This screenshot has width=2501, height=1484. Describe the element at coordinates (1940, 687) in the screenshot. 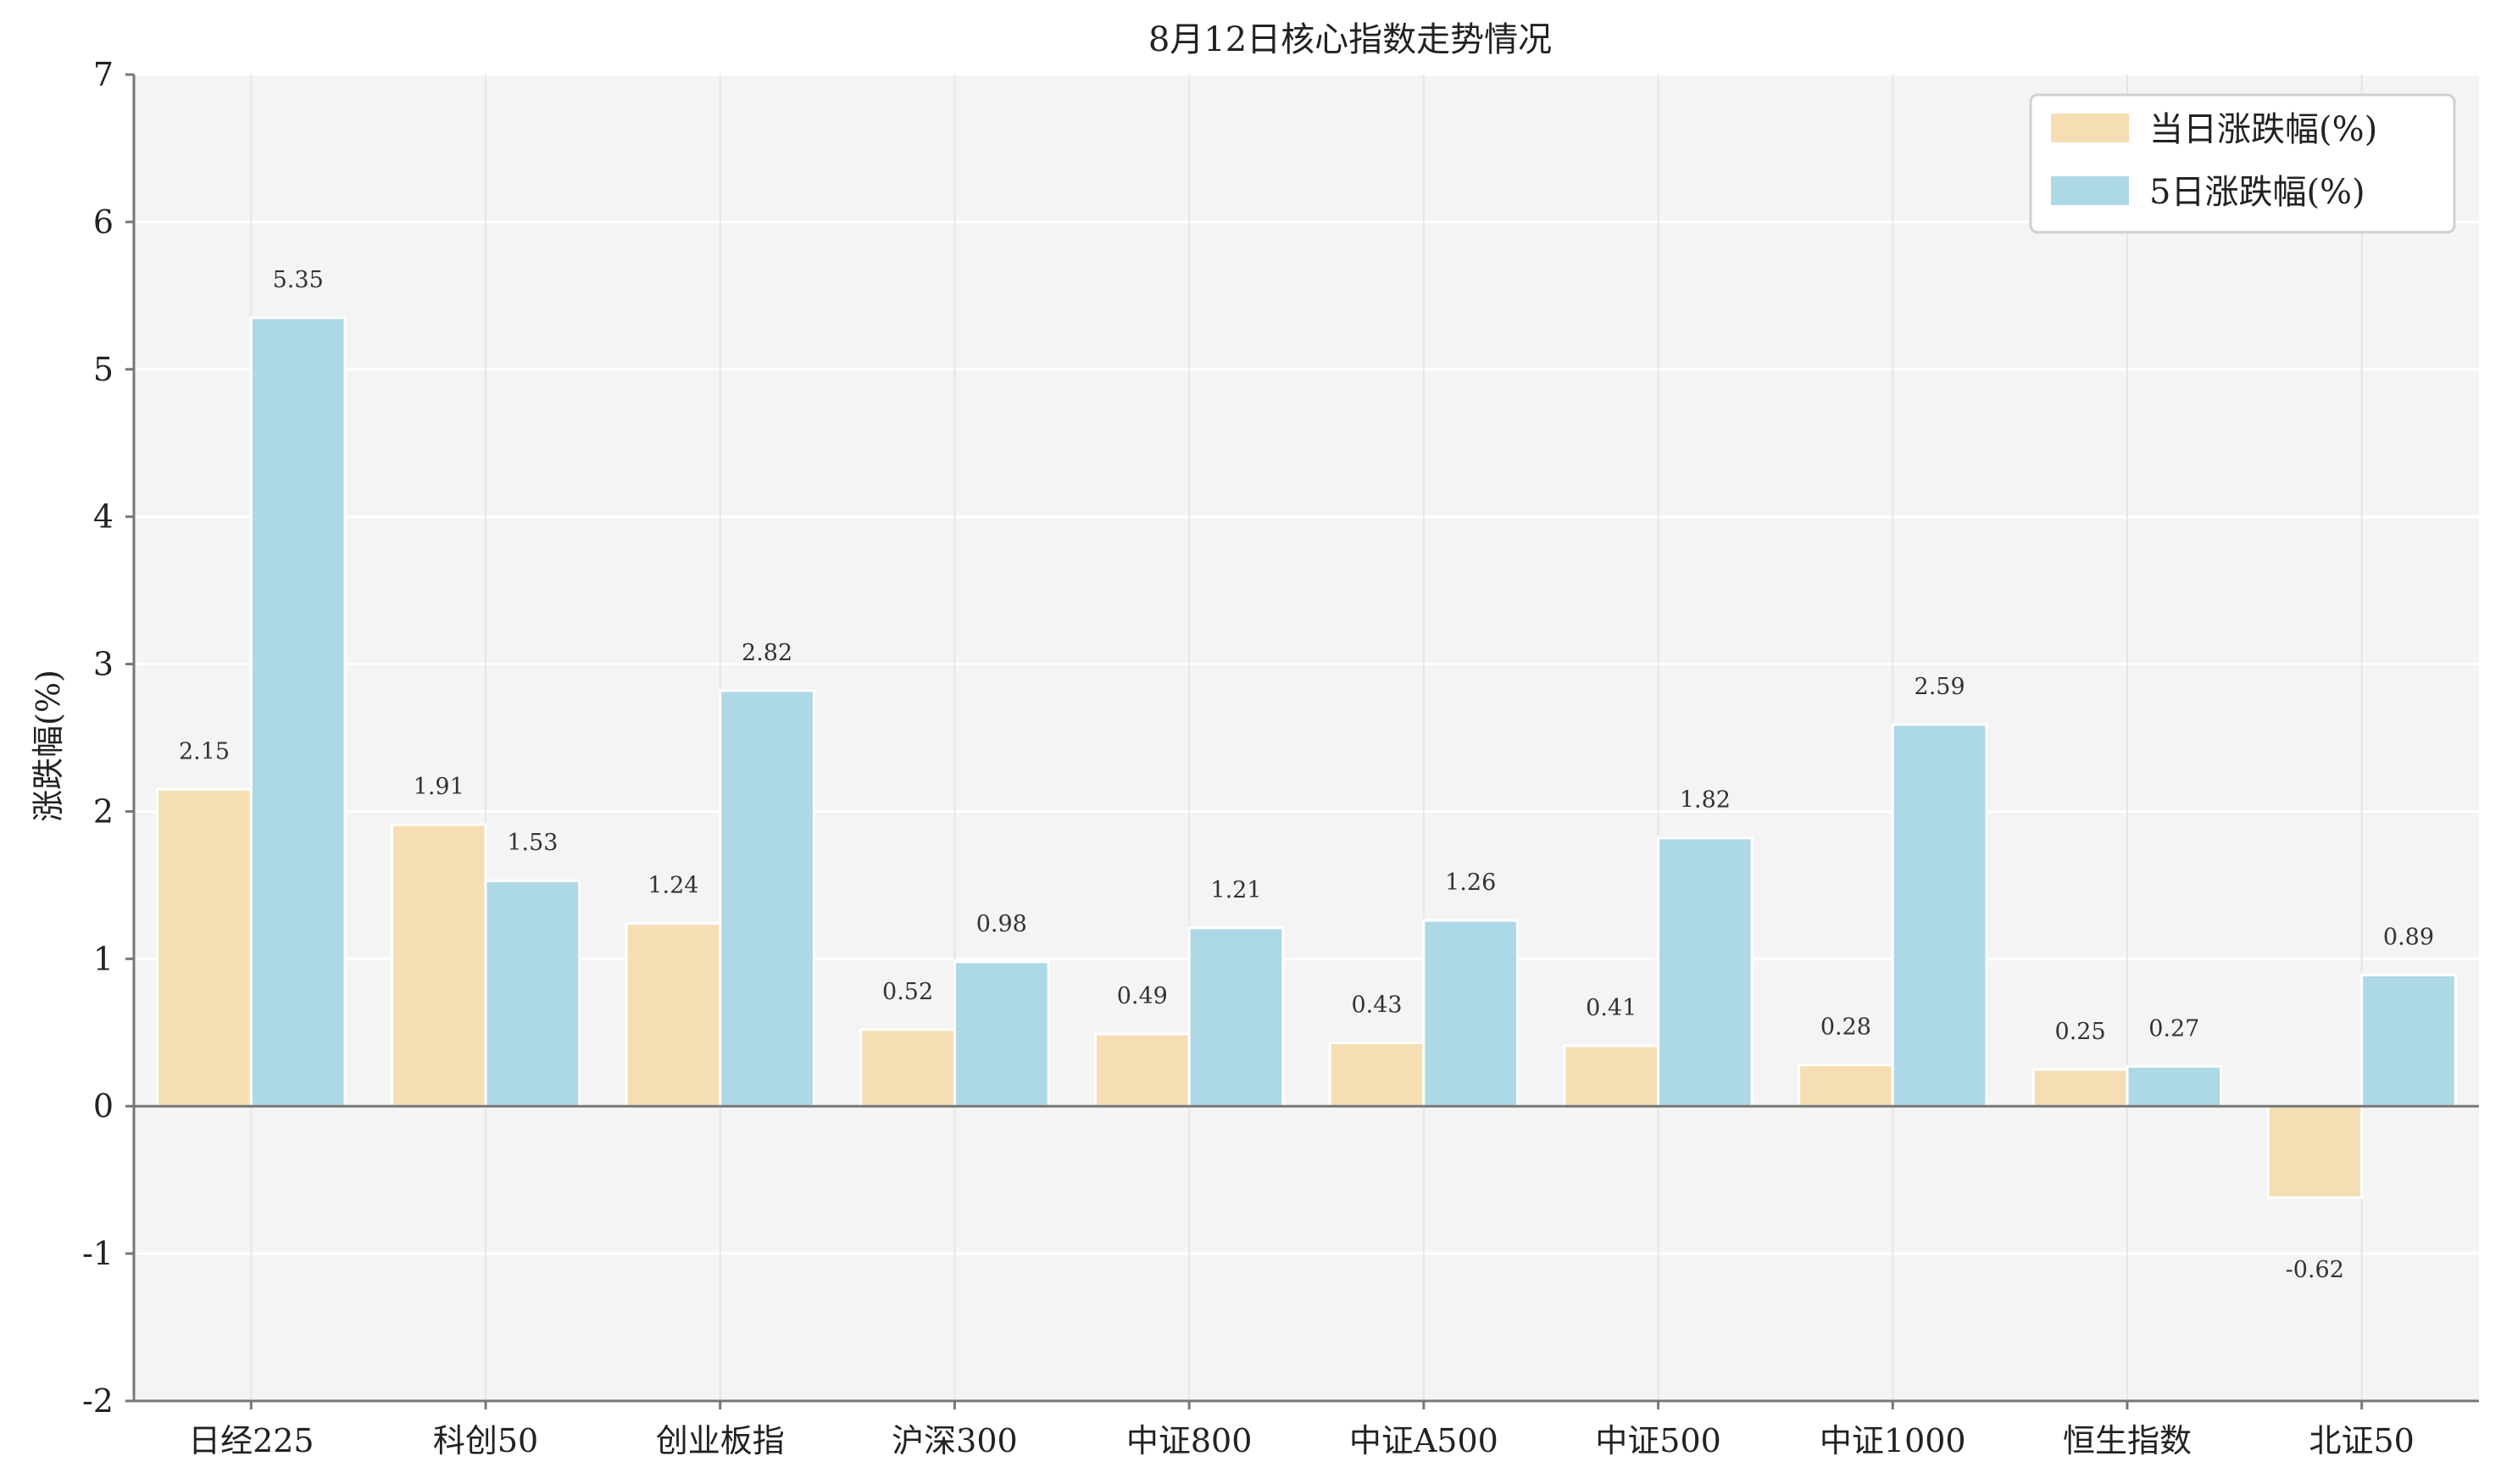

I see `data-label-s1-7: 2.59` at that location.